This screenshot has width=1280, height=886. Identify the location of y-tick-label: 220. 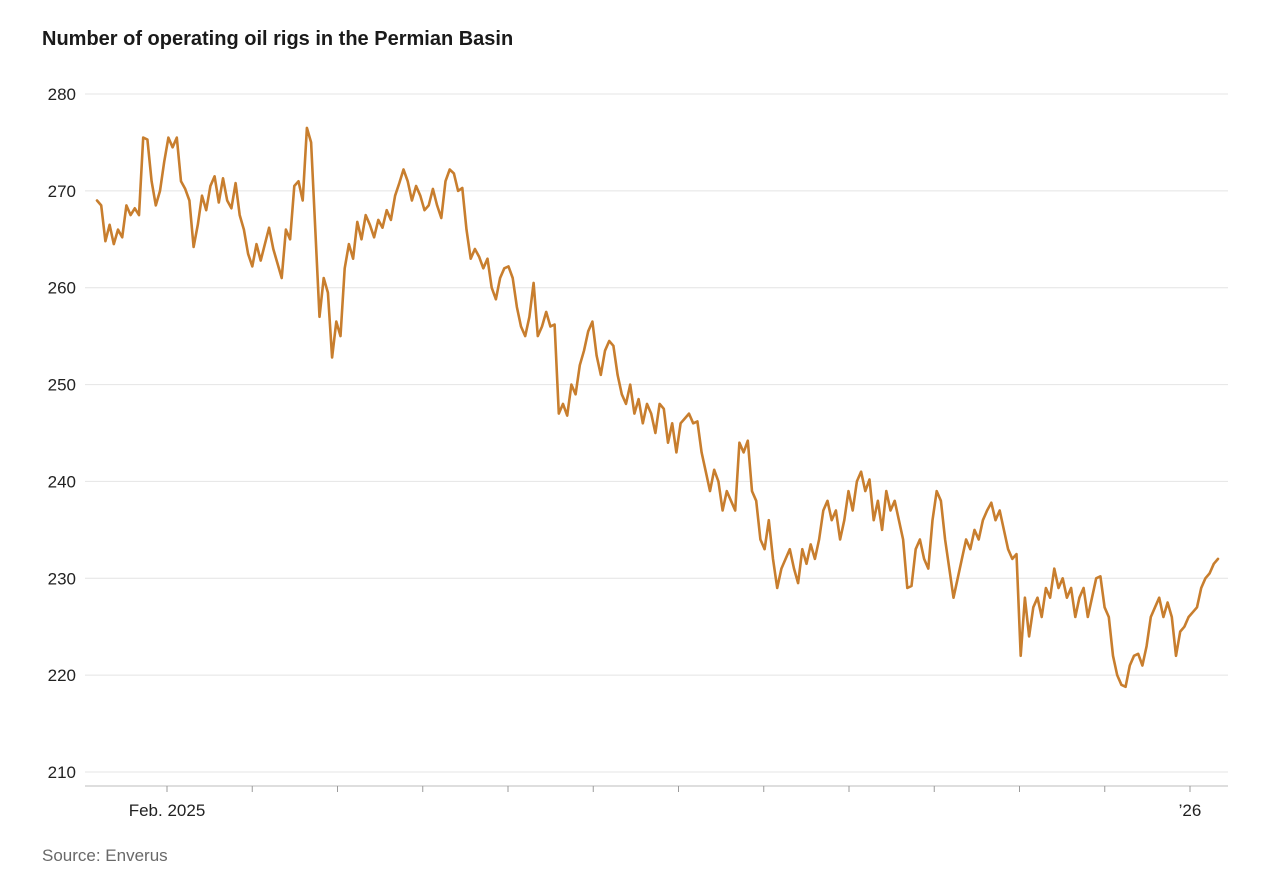
(62, 675).